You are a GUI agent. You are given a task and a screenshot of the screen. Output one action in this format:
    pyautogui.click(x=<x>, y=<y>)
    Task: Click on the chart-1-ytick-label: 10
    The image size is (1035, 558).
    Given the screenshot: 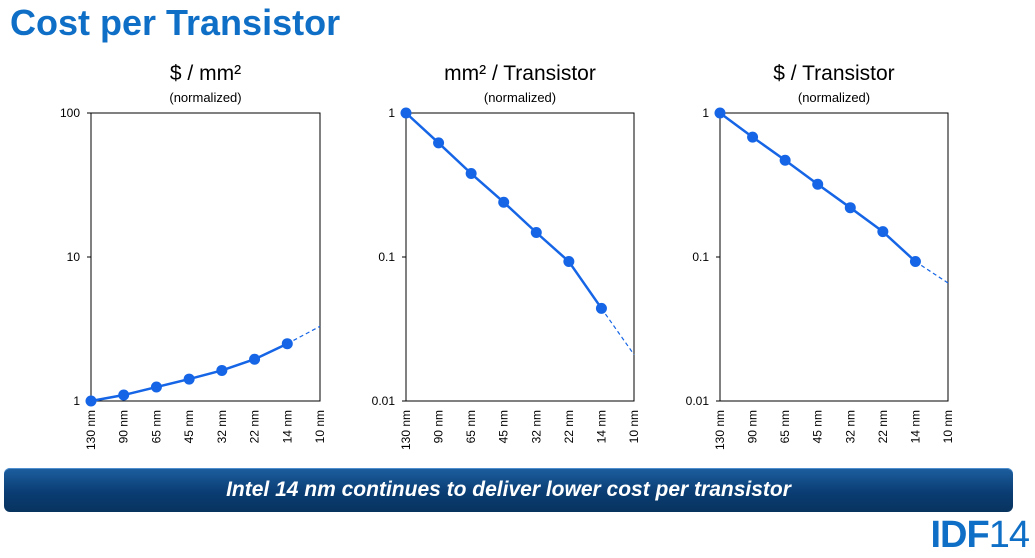 What is the action you would take?
    pyautogui.click(x=74, y=257)
    